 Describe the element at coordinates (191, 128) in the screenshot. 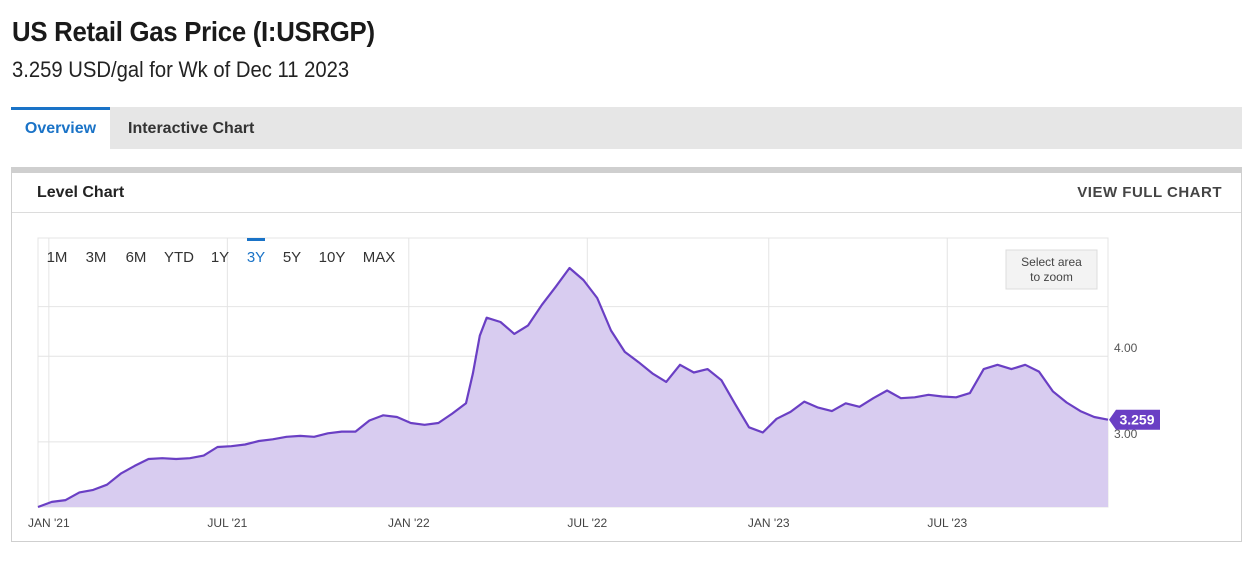

I see `tab-interactive-chart: Interactive Chart` at that location.